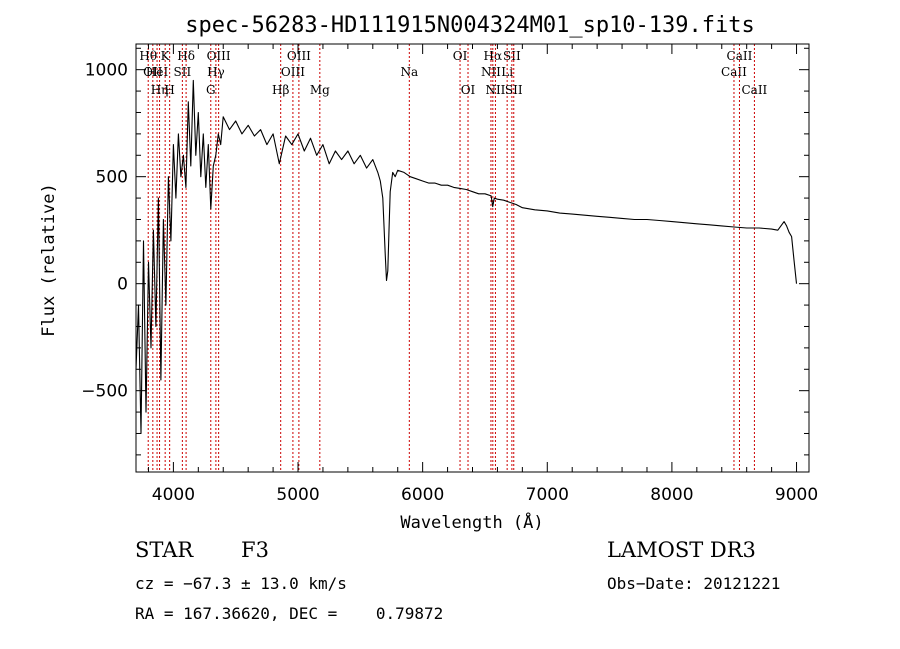  I want to click on y-axis-label: Flux (relative), so click(49, 260).